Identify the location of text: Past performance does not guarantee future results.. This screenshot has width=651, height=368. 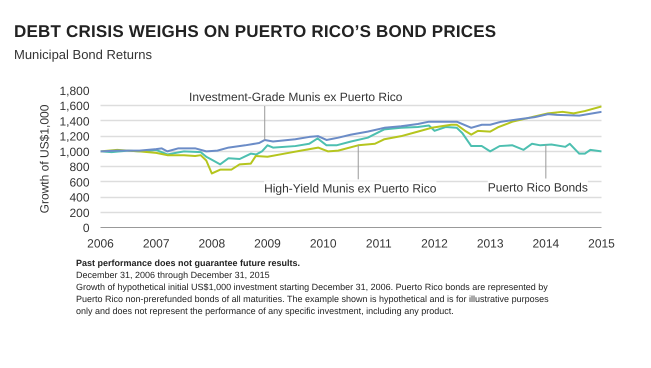
(189, 263).